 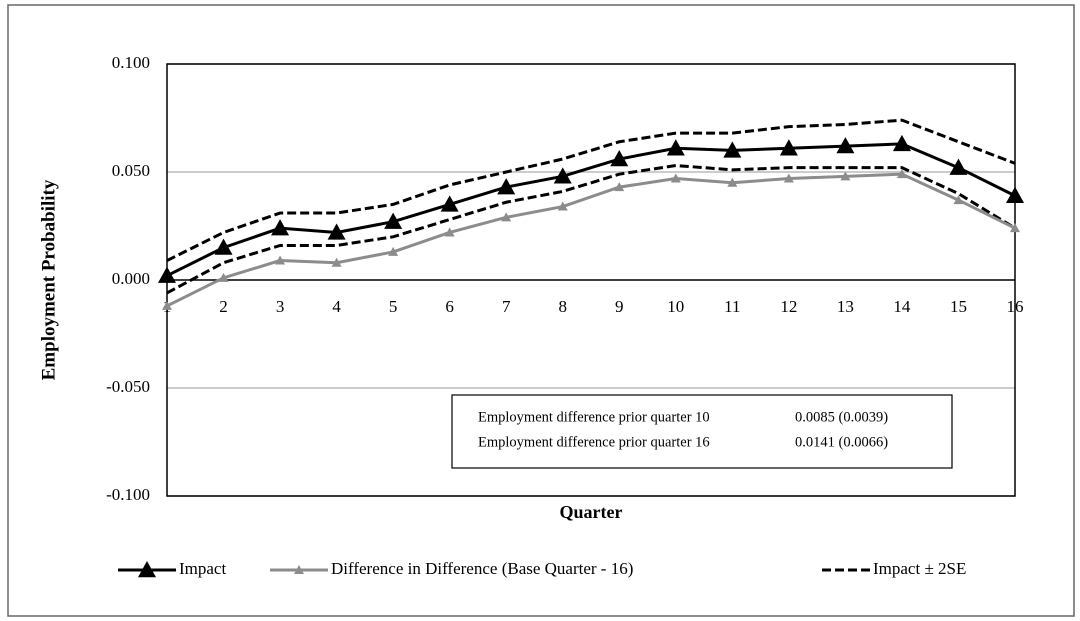 I want to click on x-tick-label: 2, so click(x=223, y=306).